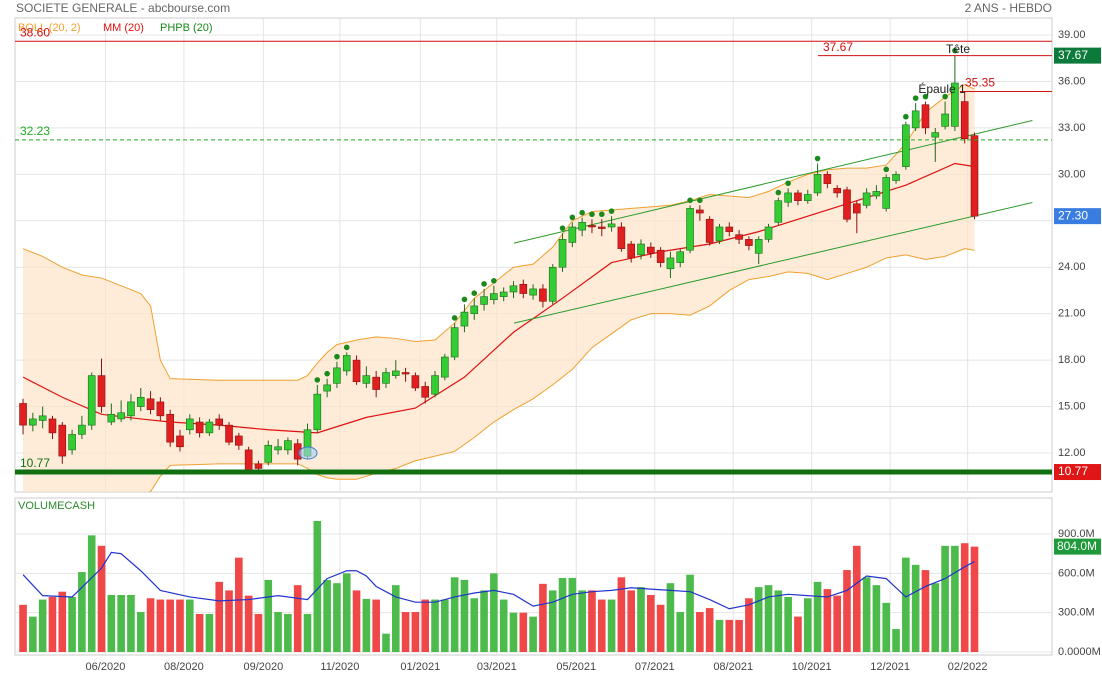  Describe the element at coordinates (1072, 35) in the screenshot. I see `y-tick-label: 39.00` at that location.